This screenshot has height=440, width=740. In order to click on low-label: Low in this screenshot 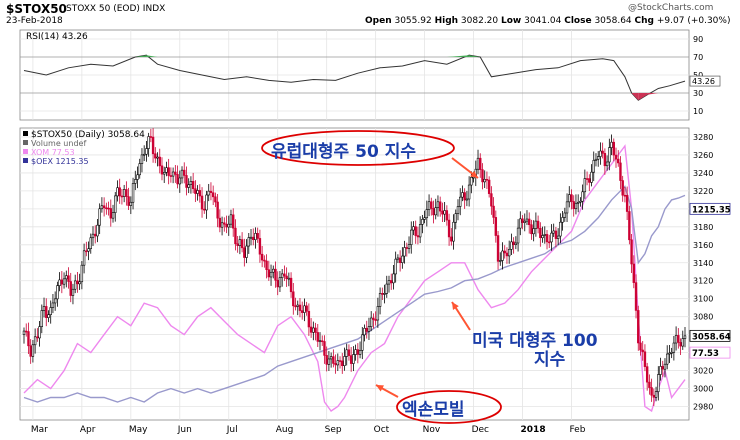, I will do `click(511, 21)`.